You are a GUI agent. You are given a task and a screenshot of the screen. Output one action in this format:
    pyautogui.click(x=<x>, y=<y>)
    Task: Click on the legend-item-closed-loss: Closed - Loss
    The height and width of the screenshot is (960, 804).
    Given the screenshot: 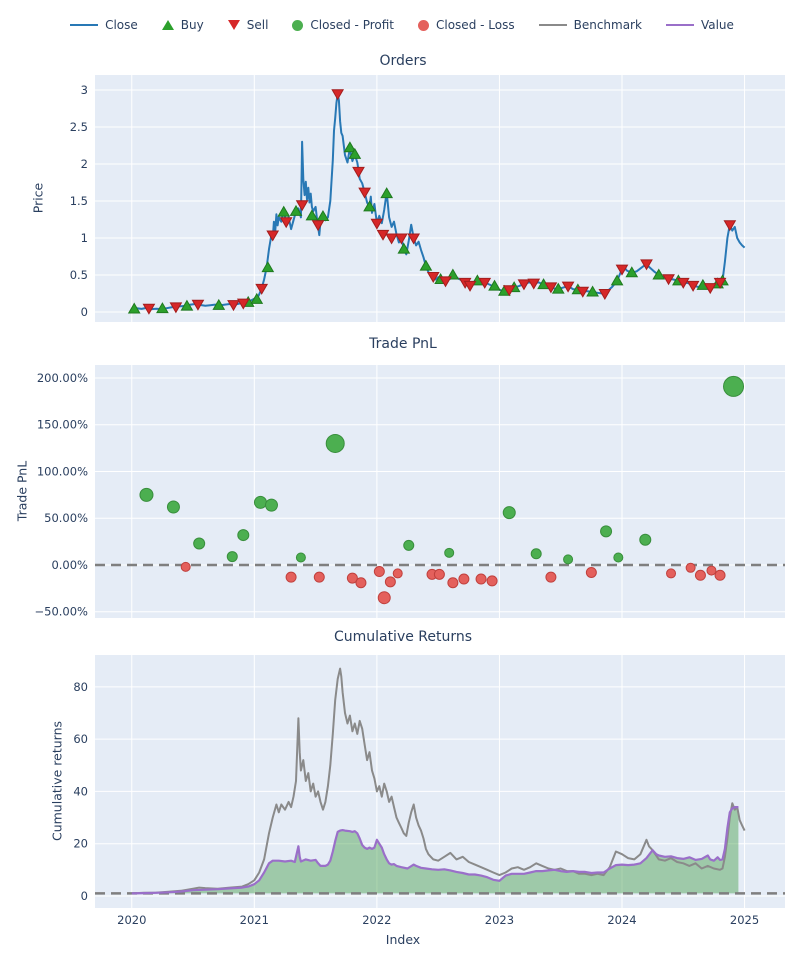 What is the action you would take?
    pyautogui.click(x=466, y=25)
    